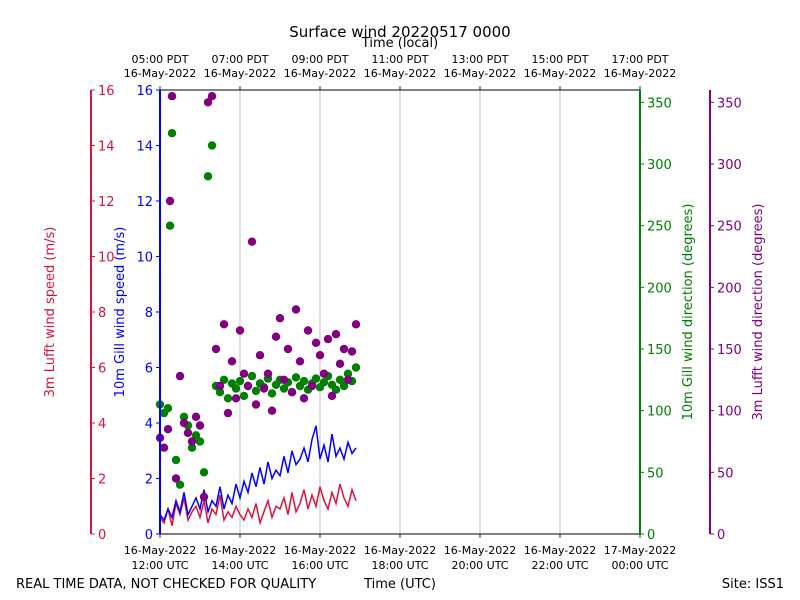 The width and height of the screenshot is (800, 600). I want to click on x-tick-time: 20:00 UTC, so click(479, 565).